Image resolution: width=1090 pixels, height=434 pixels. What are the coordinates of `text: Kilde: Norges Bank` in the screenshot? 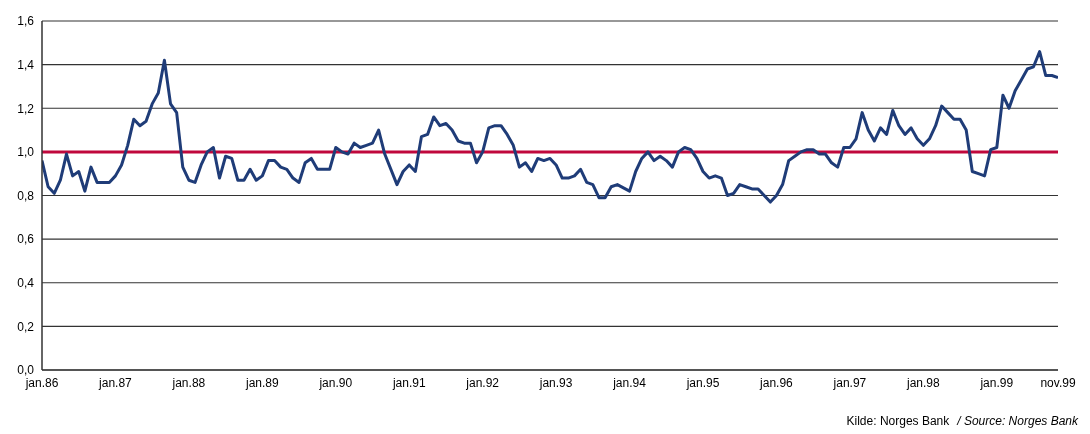 It's located at (898, 421).